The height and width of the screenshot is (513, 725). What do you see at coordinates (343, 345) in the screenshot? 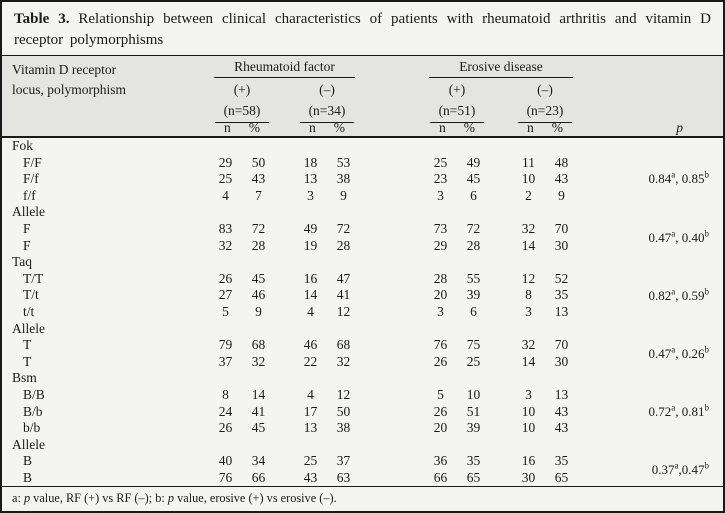
I see `cell-value: 68` at bounding box center [343, 345].